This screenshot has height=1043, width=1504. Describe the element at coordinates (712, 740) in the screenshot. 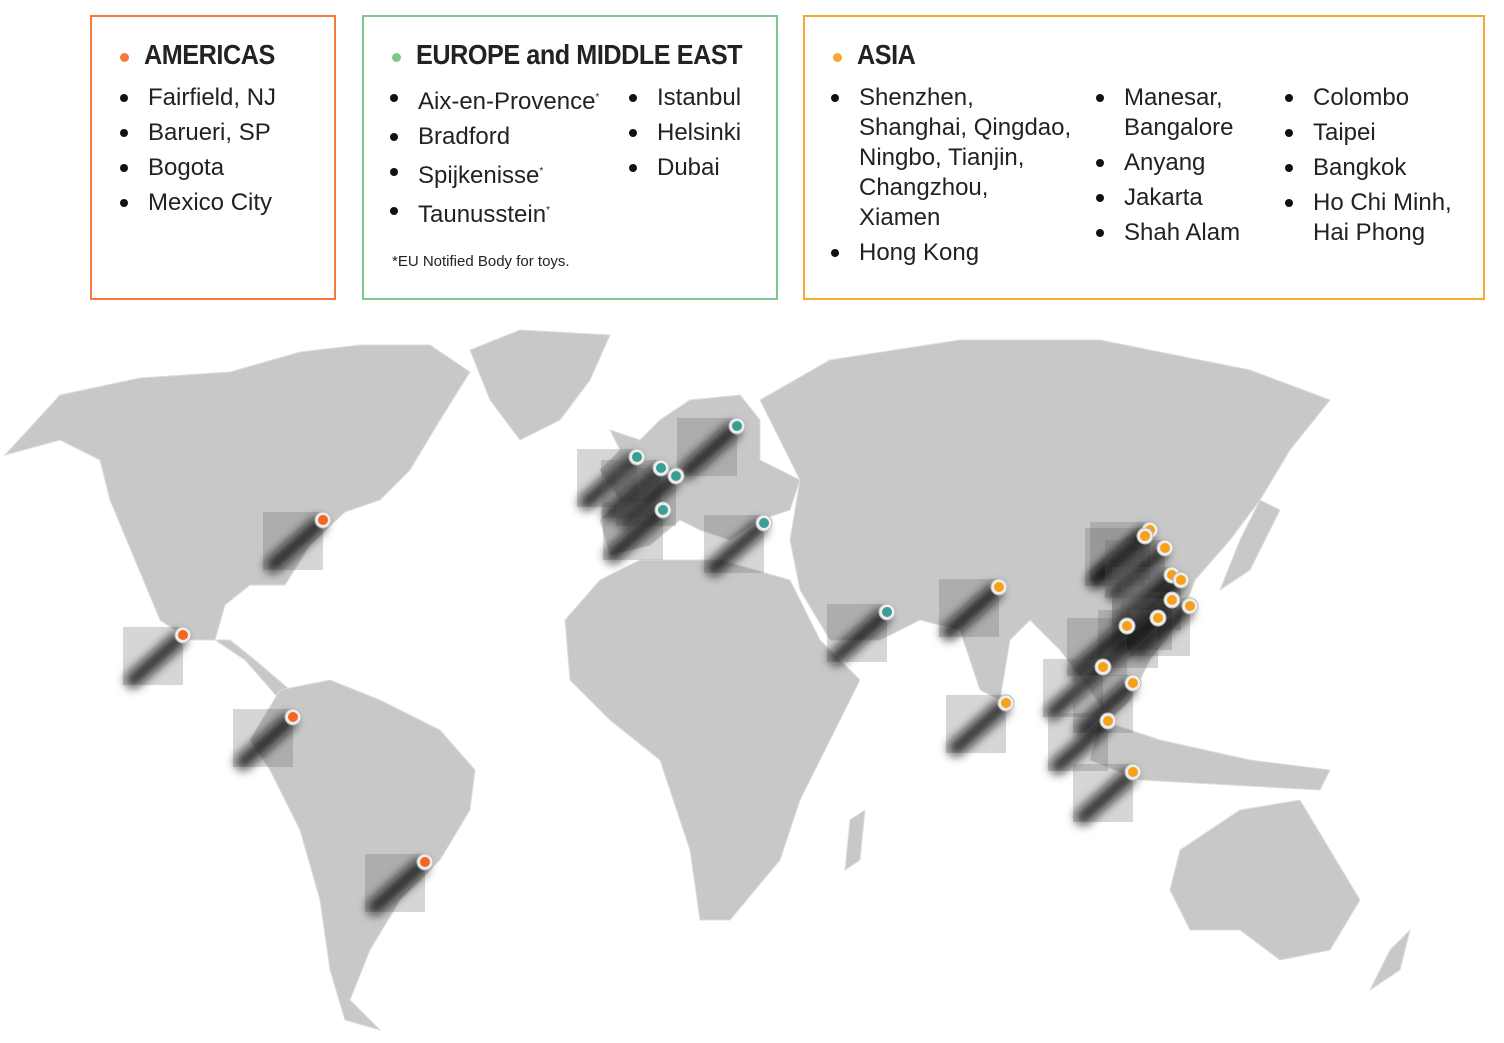

I see `africa` at that location.